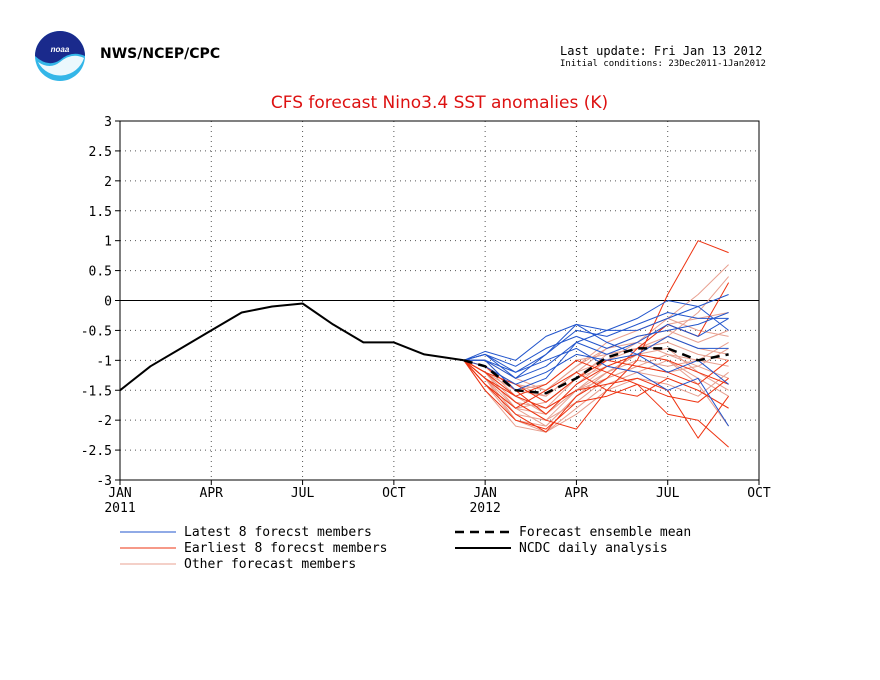  I want to click on agency-label: NWS/NCEP/CPC, so click(160, 54).